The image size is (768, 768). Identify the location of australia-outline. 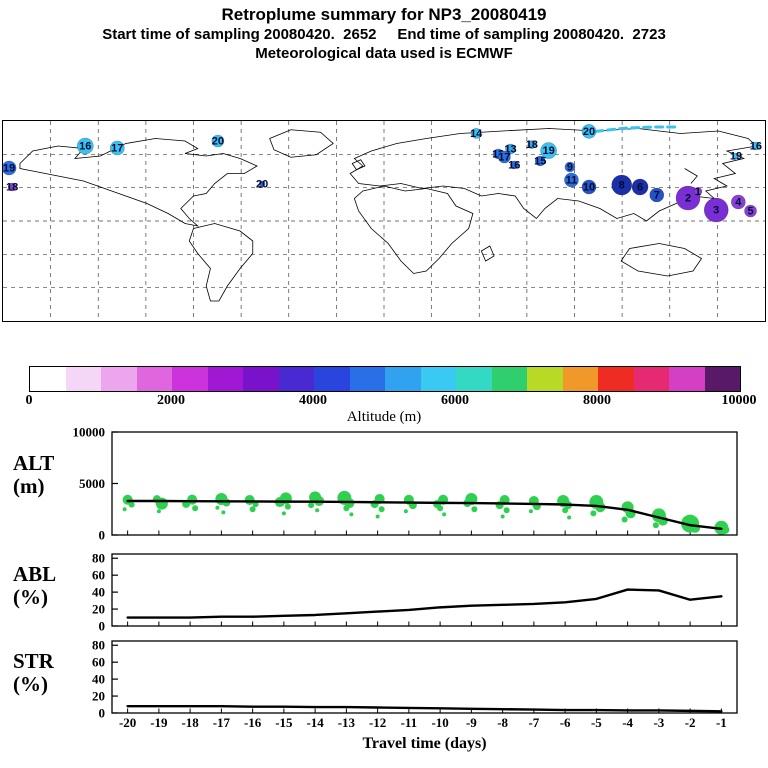
(661, 260).